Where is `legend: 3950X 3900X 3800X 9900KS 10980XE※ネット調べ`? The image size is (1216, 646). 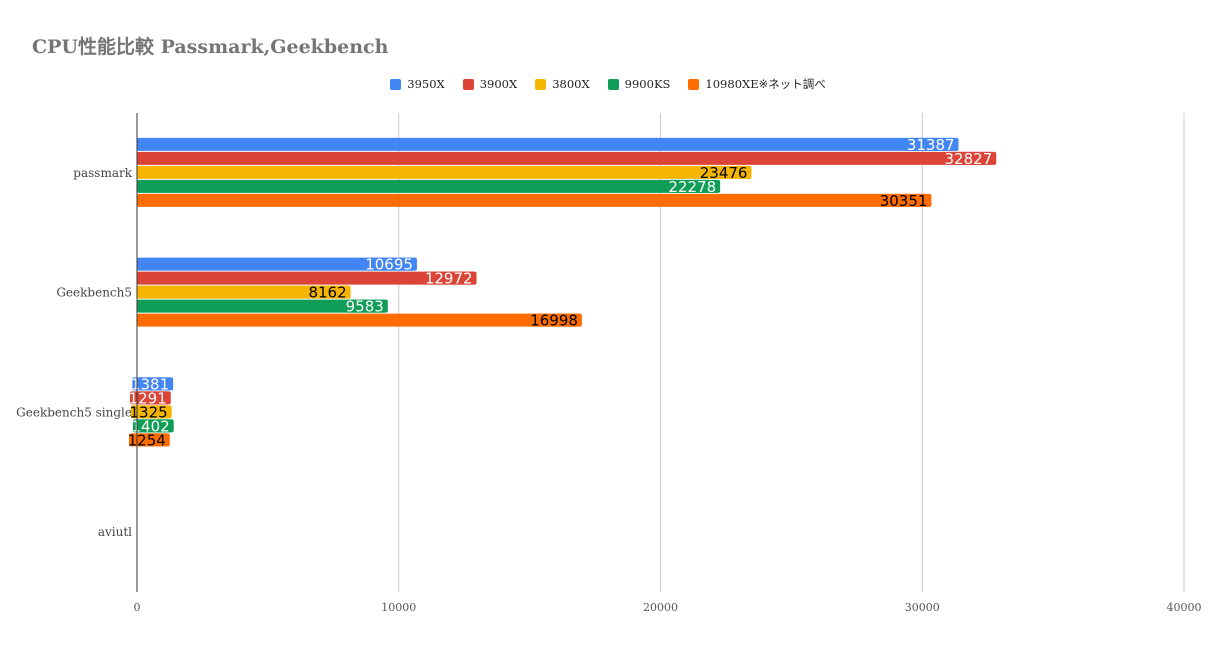 legend: 3950X 3900X 3800X 9900KS 10980XE※ネット調べ is located at coordinates (608, 84).